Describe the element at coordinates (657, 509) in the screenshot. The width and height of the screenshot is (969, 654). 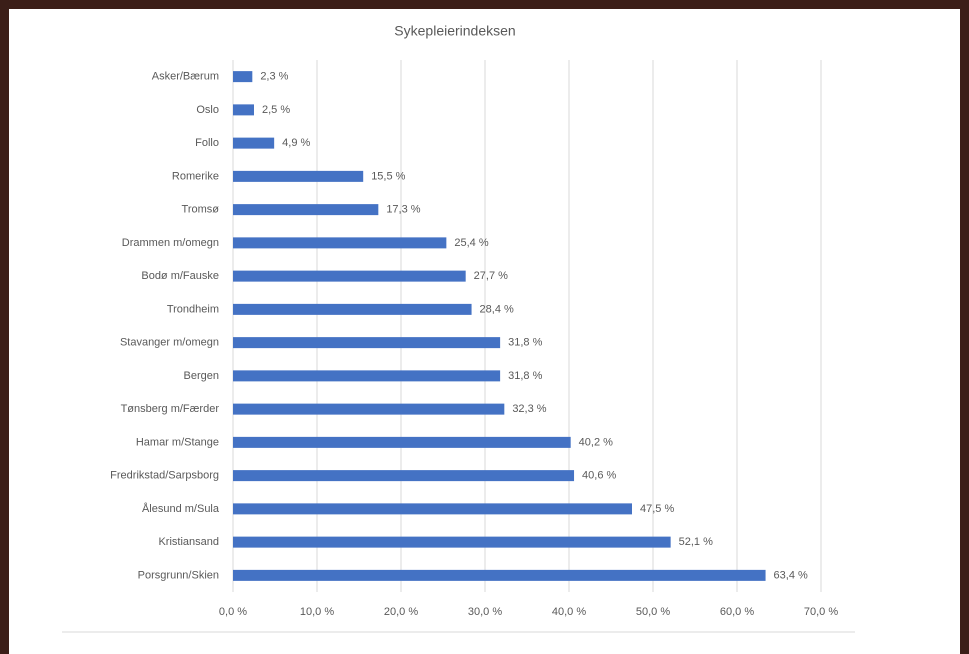
I see `value-label: 47,5 %` at that location.